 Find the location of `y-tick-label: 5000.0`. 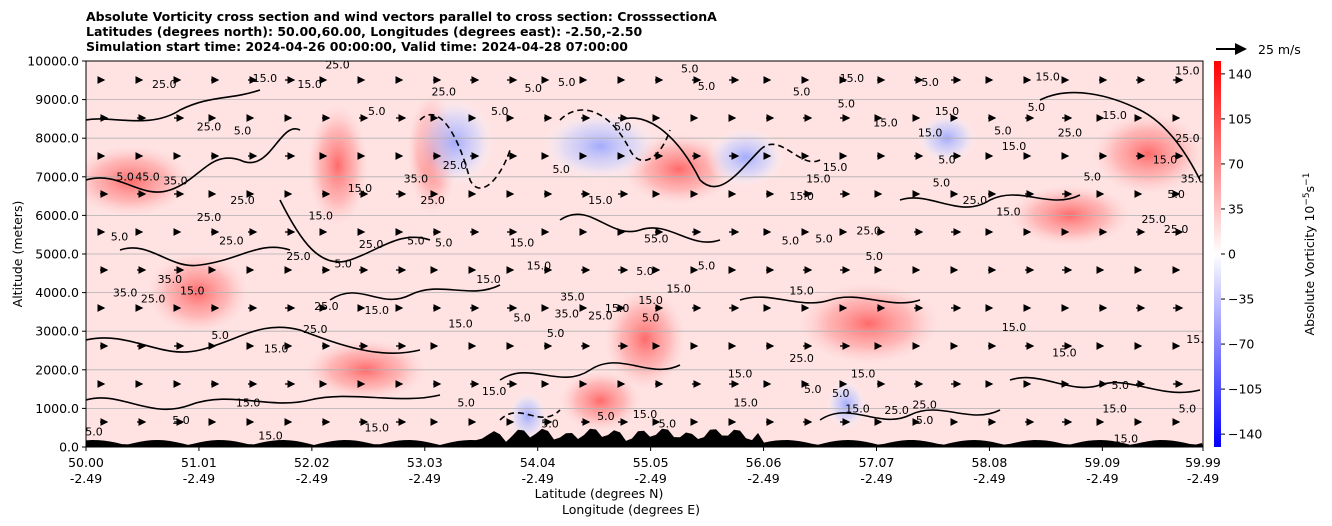

y-tick-label: 5000.0 is located at coordinates (57, 254).